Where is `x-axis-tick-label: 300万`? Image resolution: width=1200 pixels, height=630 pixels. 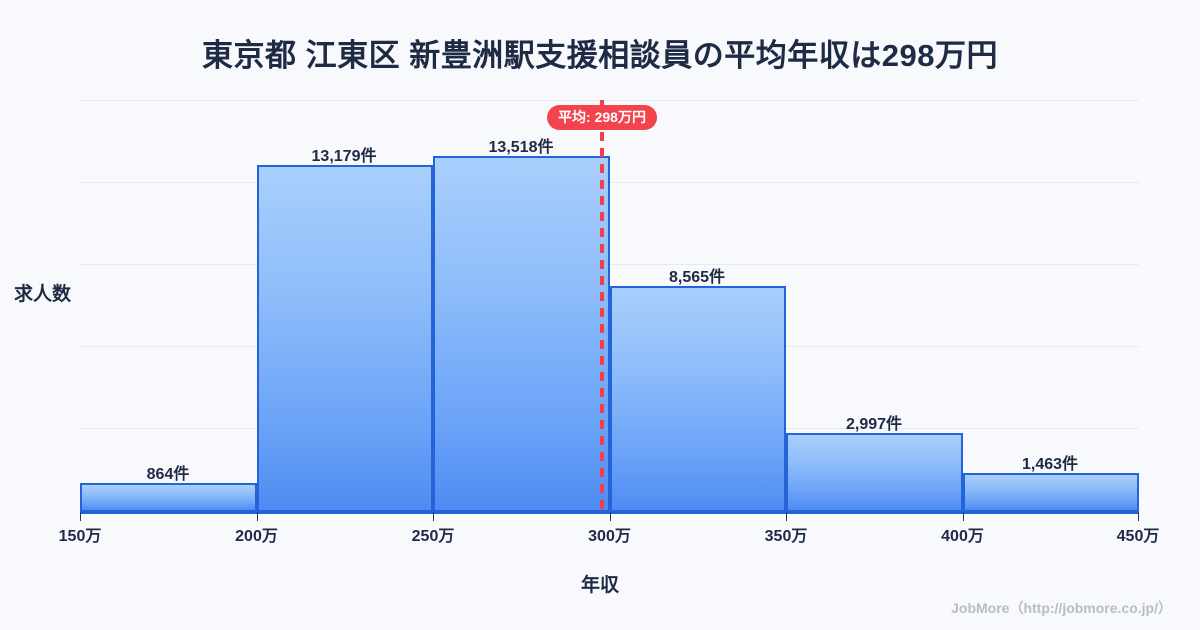 x-axis-tick-label: 300万 is located at coordinates (609, 536).